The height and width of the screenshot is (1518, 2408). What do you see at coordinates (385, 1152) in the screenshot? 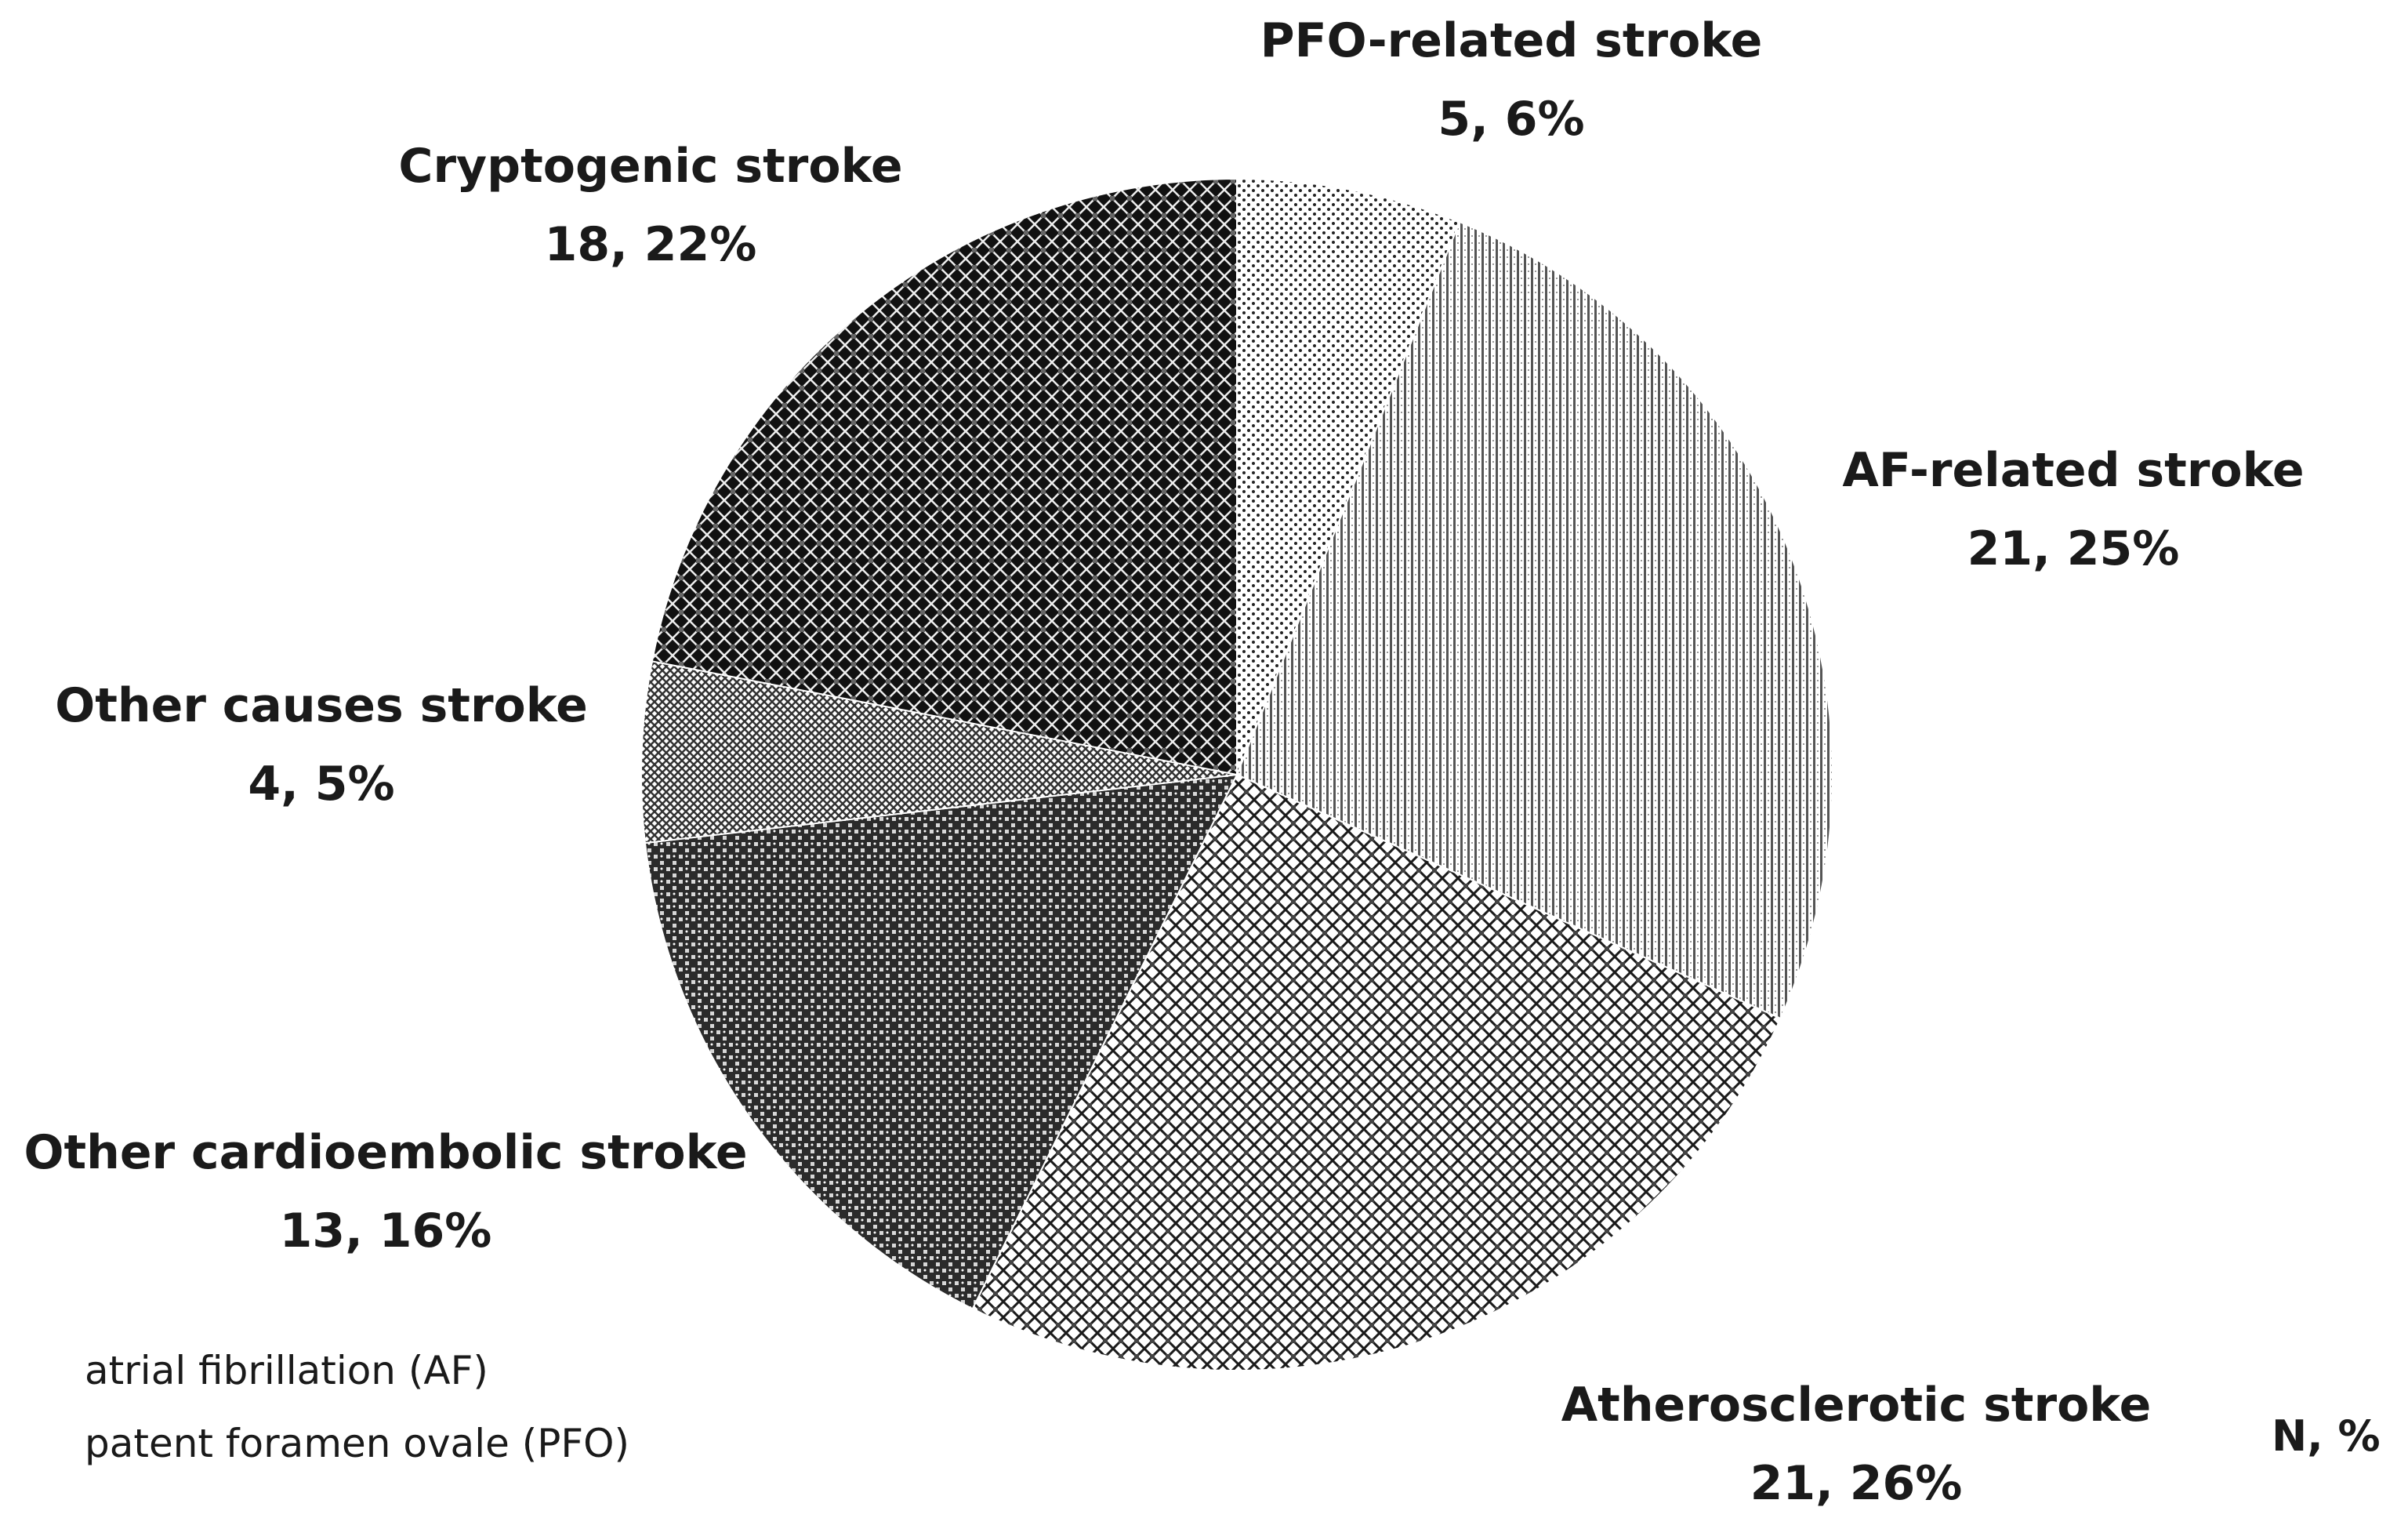
I see `slice-label-other-cardioembolic-stroke: Other cardioembolic stroke` at bounding box center [385, 1152].